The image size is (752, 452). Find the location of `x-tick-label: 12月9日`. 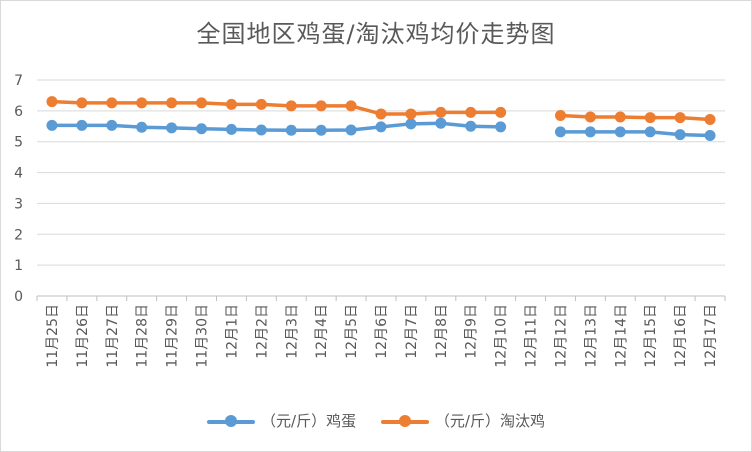

x-tick-label: 12月9日 is located at coordinates (472, 331).